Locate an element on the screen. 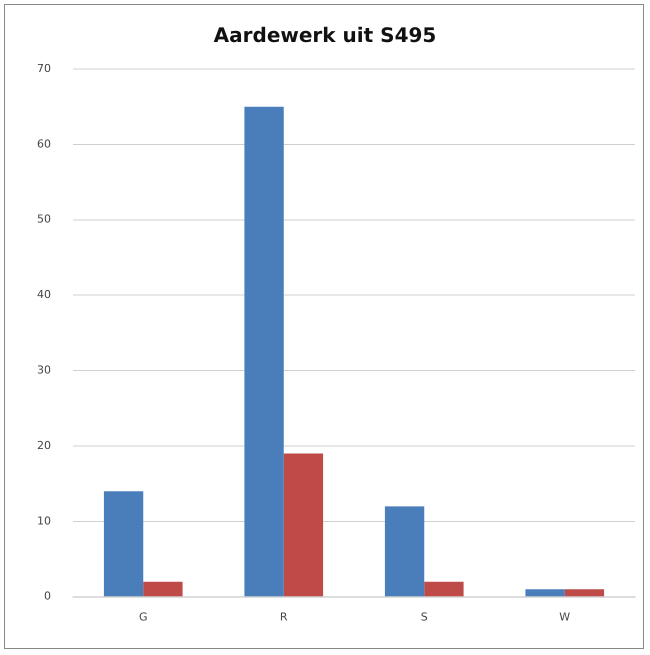 This screenshot has height=655, width=650. y-tick-label: 70 is located at coordinates (43, 68).